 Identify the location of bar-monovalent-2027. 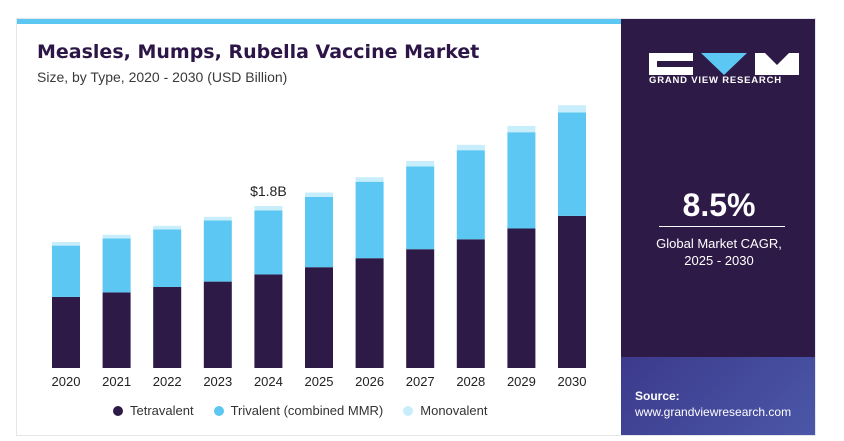
(420, 164).